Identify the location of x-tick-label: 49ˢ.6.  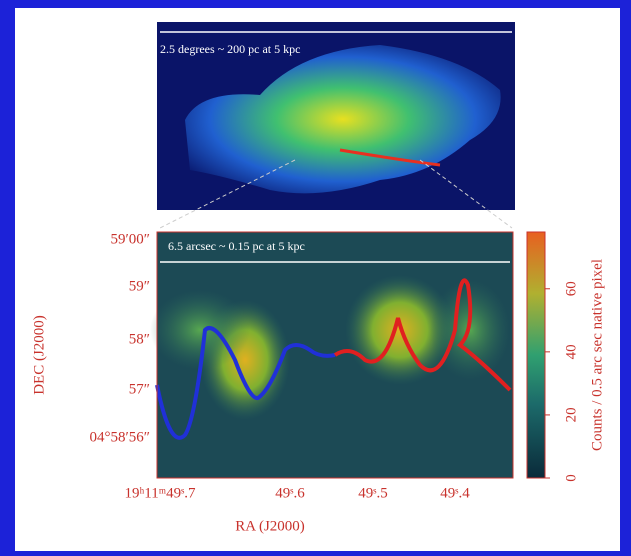
(290, 493).